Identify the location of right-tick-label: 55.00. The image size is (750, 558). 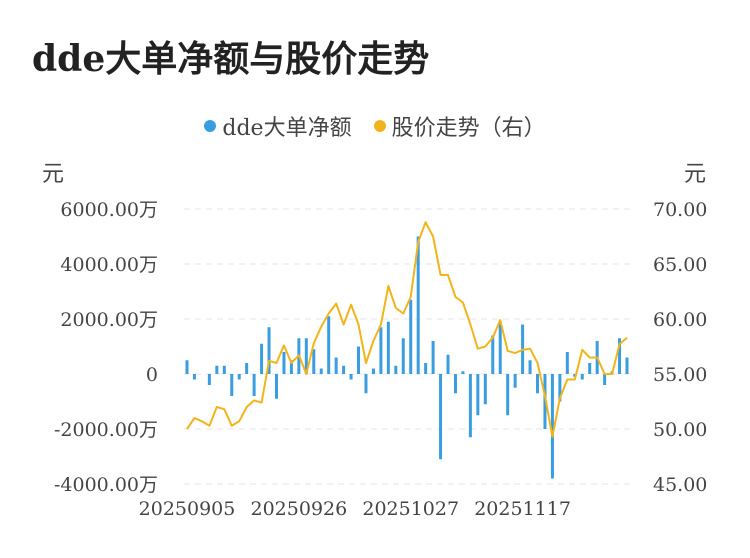
(680, 375).